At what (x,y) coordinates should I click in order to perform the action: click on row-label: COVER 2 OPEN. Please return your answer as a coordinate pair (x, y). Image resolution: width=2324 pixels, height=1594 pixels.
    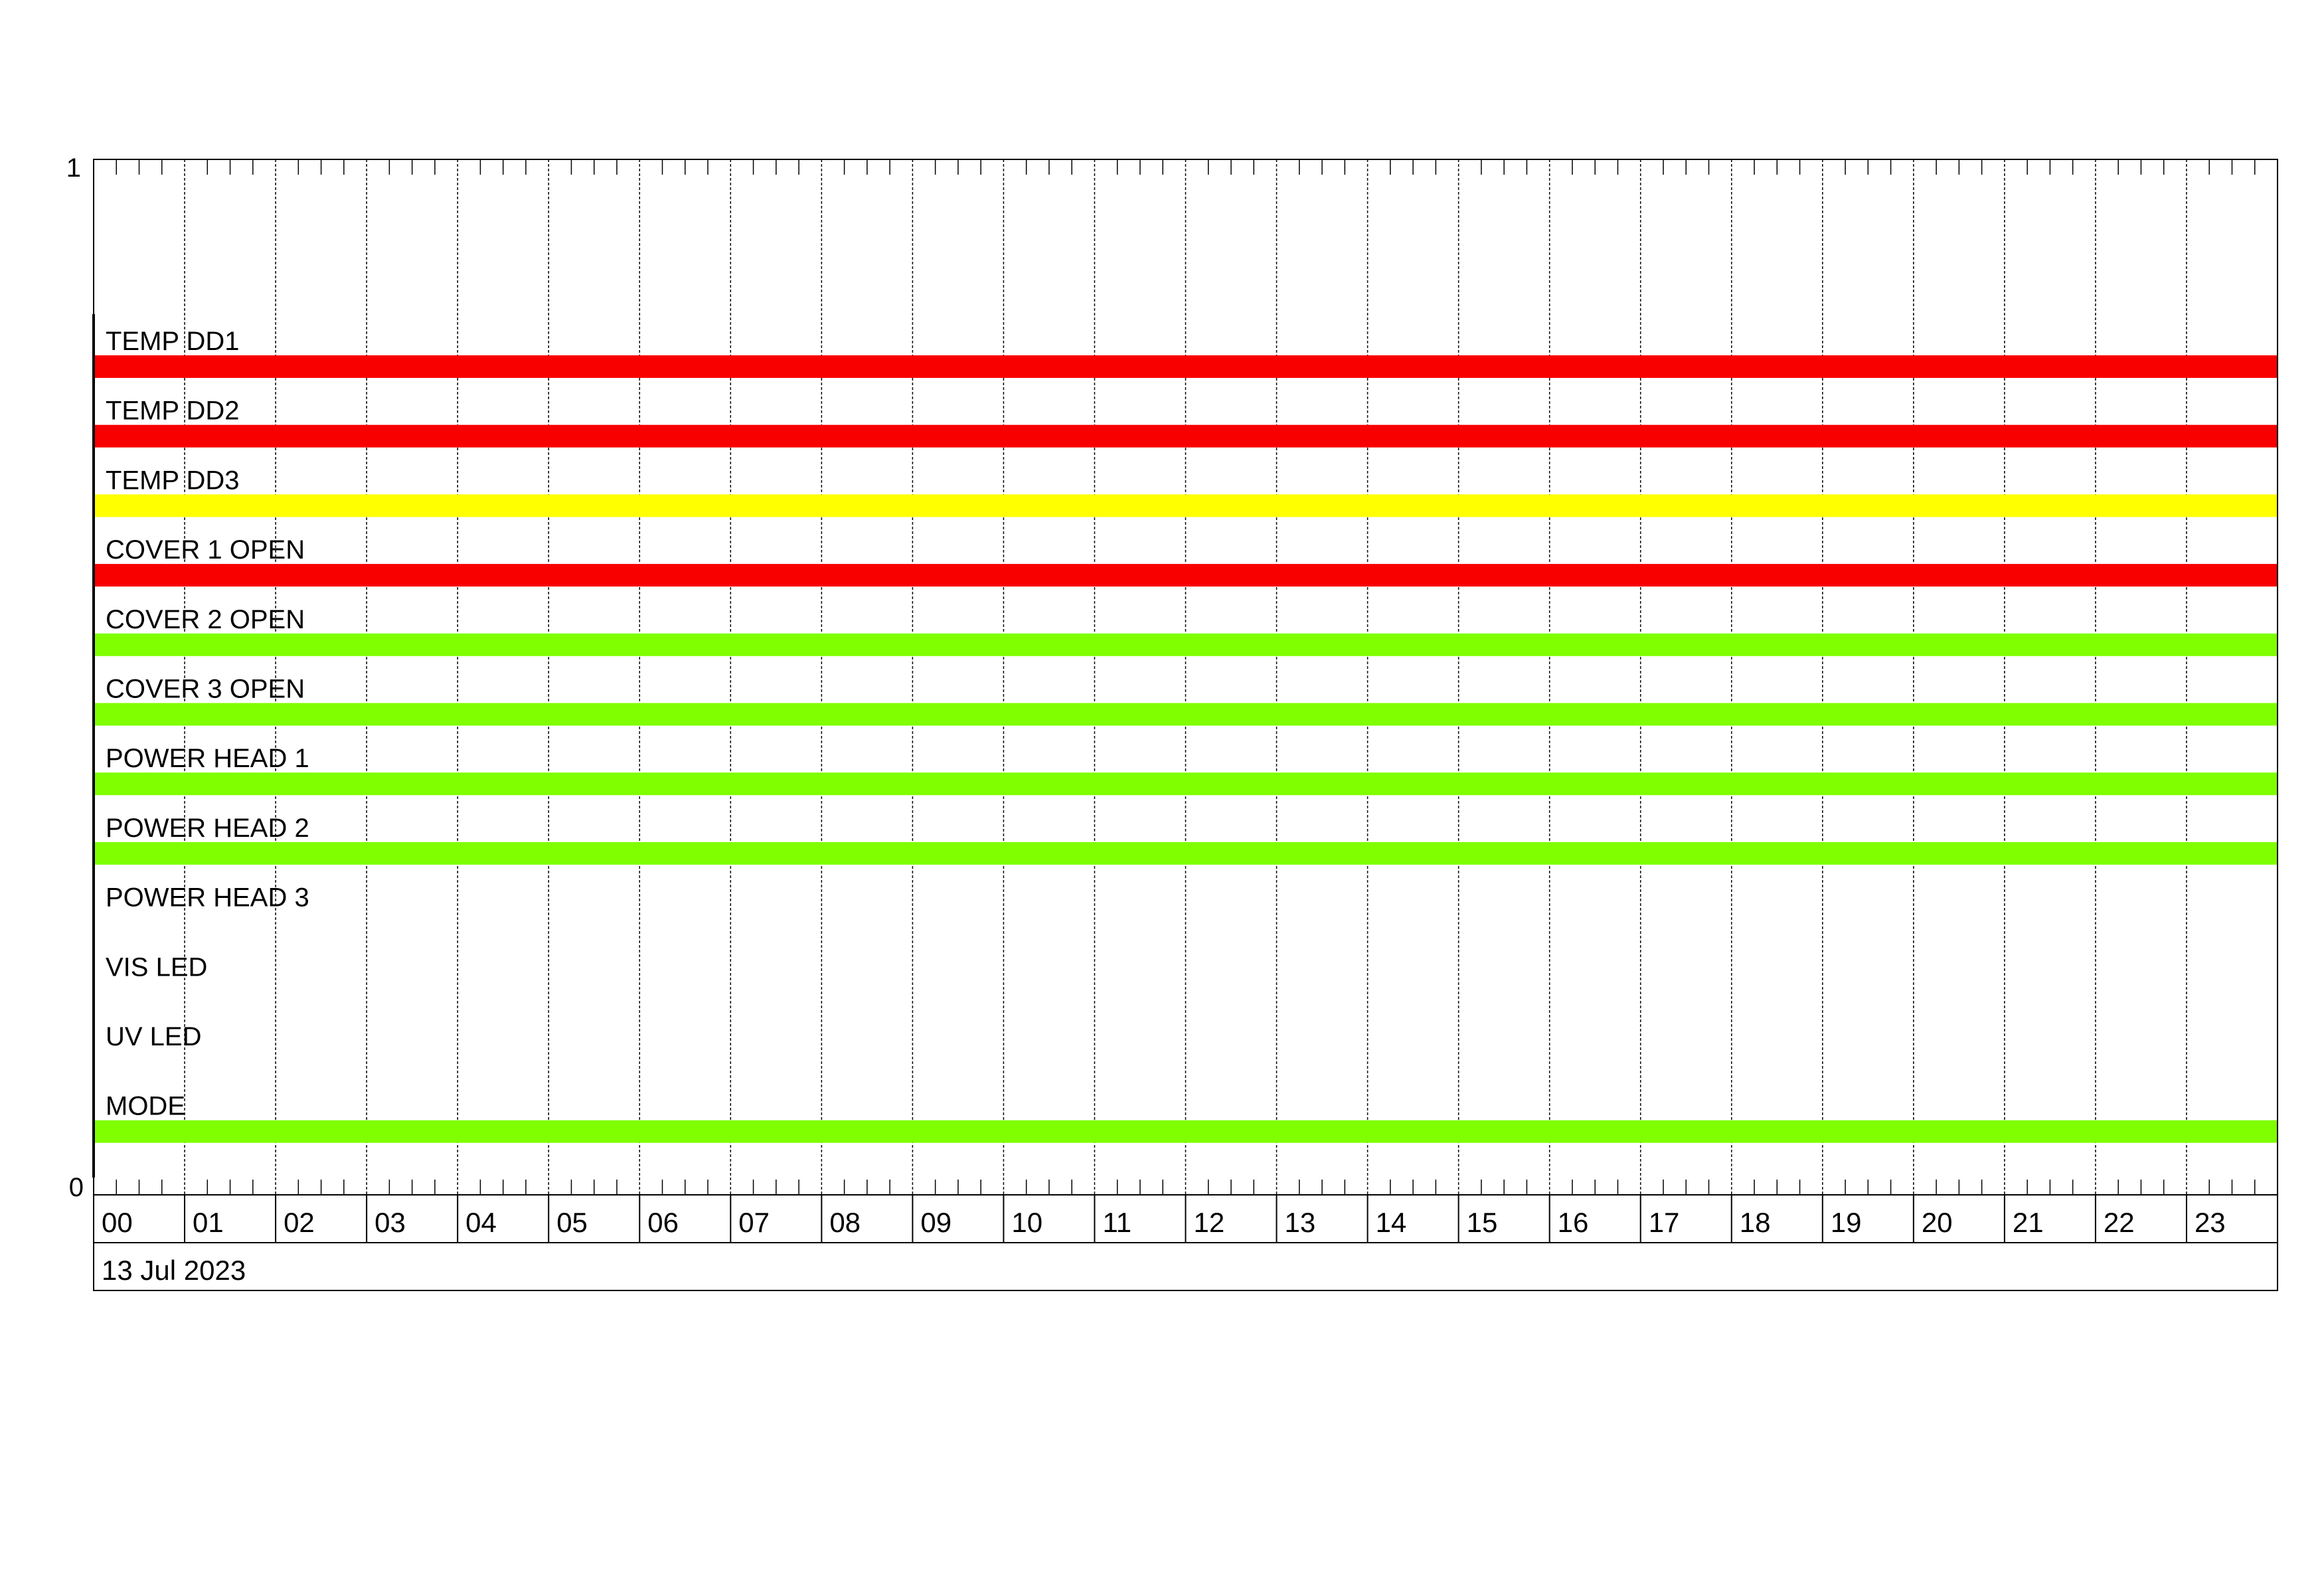
    Looking at the image, I should click on (205, 619).